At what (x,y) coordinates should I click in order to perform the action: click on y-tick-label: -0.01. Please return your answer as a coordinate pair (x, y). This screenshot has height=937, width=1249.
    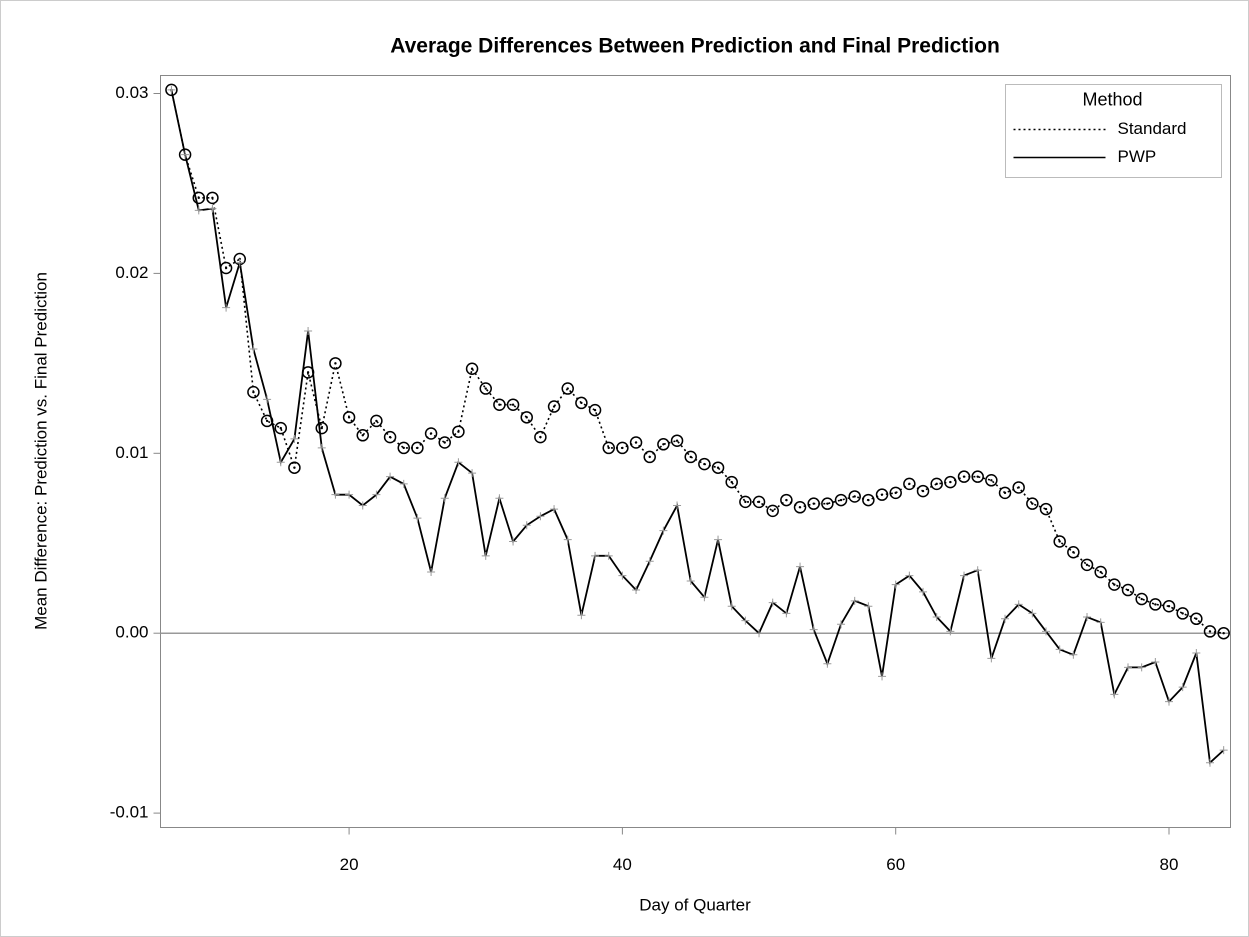
    Looking at the image, I should click on (129, 812).